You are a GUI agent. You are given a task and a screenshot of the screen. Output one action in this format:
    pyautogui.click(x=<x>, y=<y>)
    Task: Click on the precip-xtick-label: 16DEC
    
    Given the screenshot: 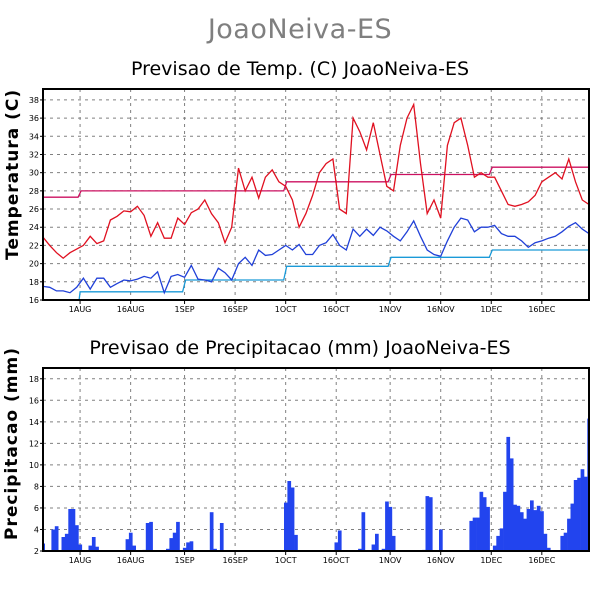 What is the action you would take?
    pyautogui.click(x=541, y=560)
    